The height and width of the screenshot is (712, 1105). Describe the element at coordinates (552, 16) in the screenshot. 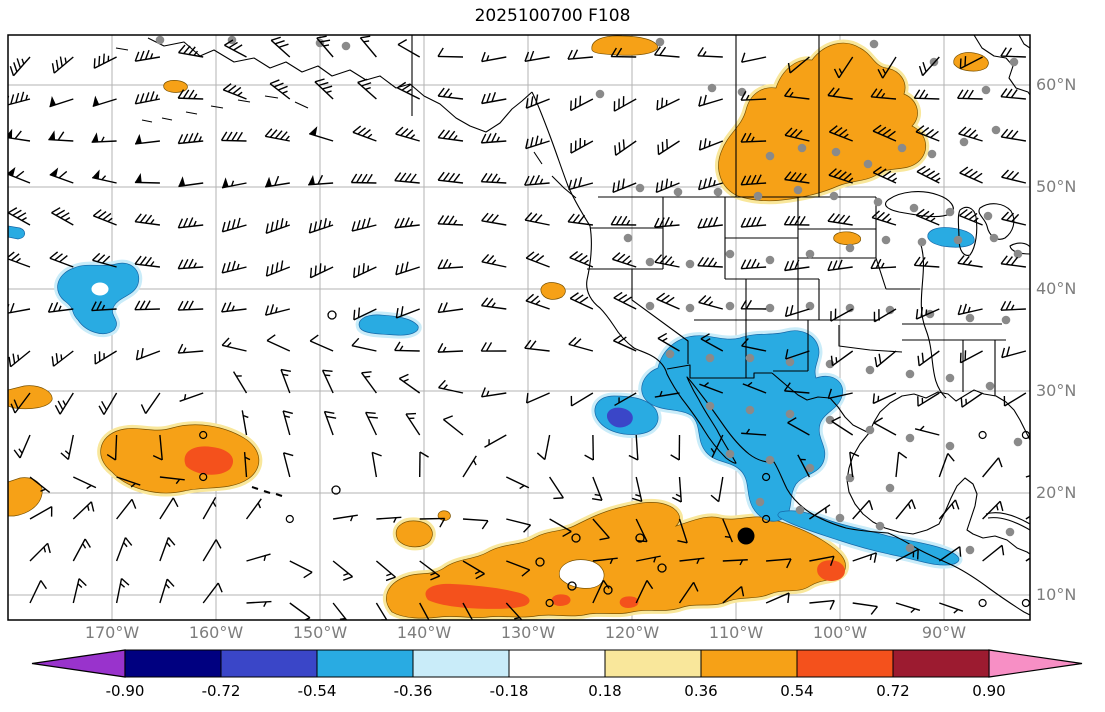

I see `chart-title: 2025100700 F108` at that location.